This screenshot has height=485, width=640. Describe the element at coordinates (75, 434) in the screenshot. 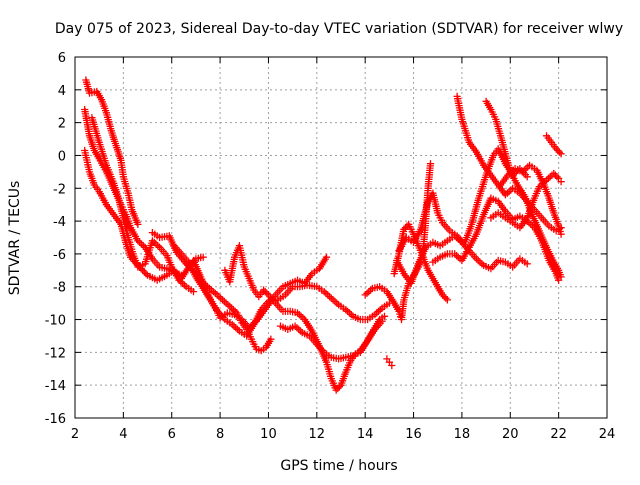

I see `x-tick-label: 2` at that location.